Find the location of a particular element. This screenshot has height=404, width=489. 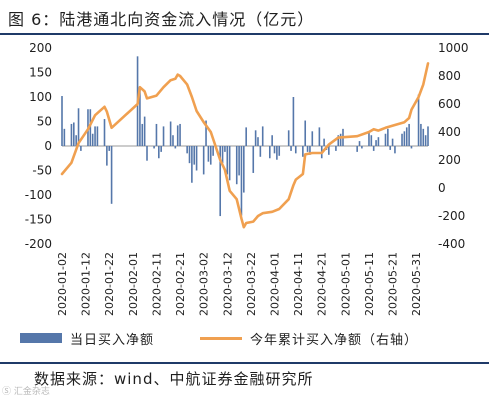

x-tick-label: 2020-02-21 is located at coordinates (180, 284).